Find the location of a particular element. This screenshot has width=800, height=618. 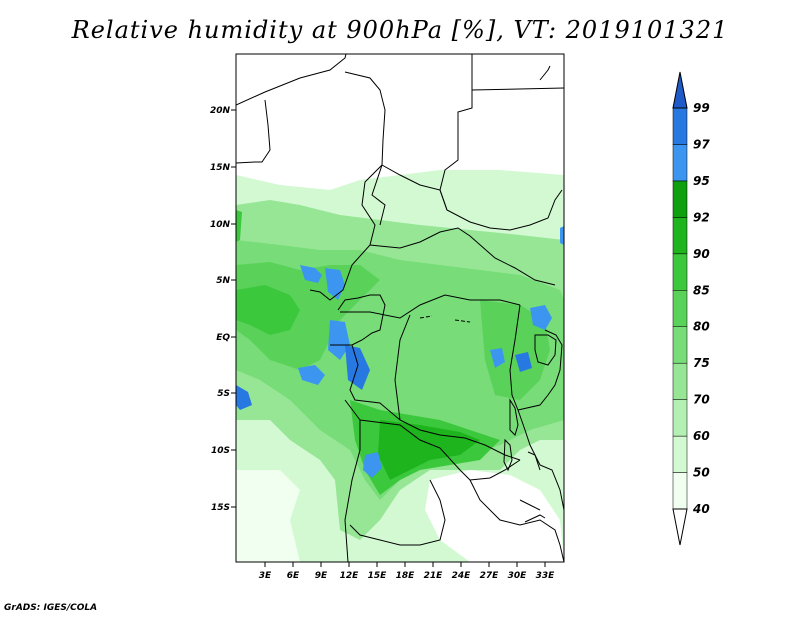

lat-label-10s: 10S is located at coordinates (220, 451).